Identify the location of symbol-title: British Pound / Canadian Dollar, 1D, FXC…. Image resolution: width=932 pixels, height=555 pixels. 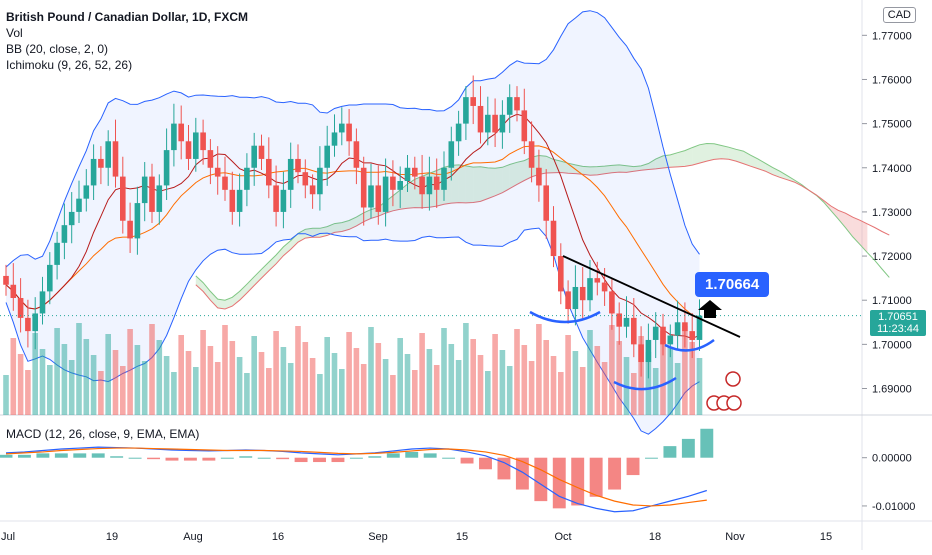
(127, 17).